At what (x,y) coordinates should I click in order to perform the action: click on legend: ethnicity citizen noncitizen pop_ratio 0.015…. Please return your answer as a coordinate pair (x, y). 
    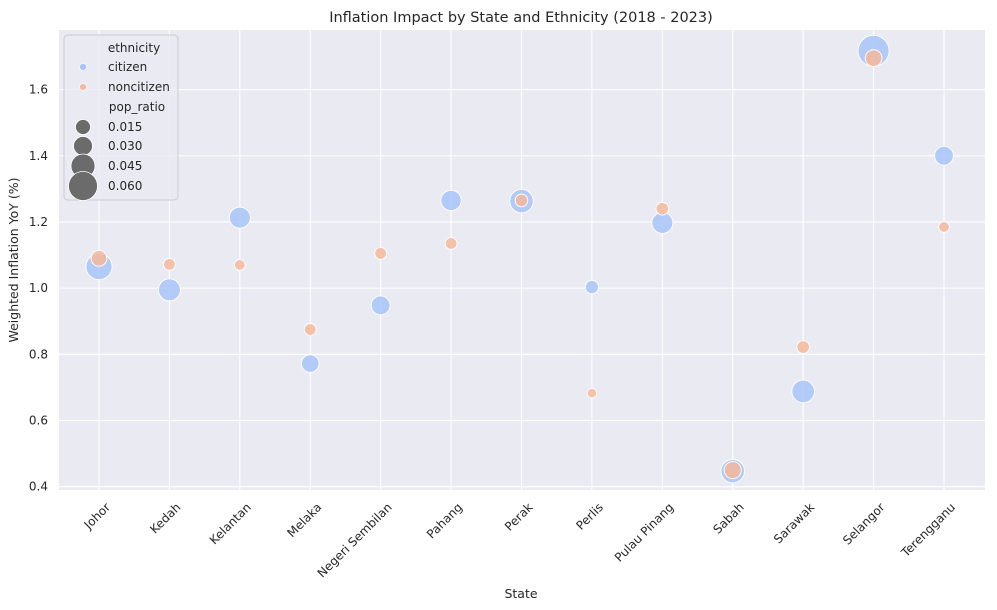
    Looking at the image, I should click on (121, 117).